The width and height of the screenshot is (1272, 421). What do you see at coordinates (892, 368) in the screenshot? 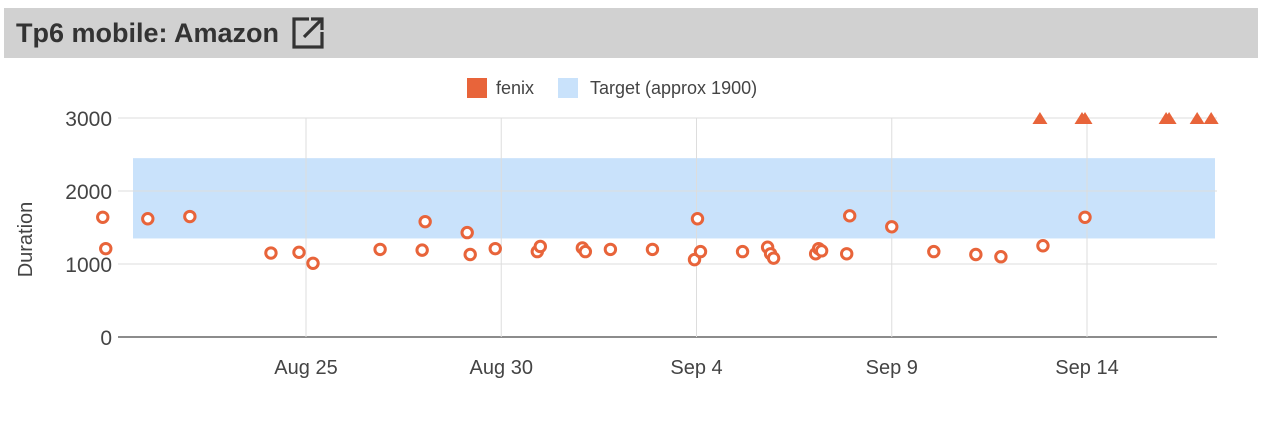
I see `x-tick-label: Sep 9` at bounding box center [892, 368].